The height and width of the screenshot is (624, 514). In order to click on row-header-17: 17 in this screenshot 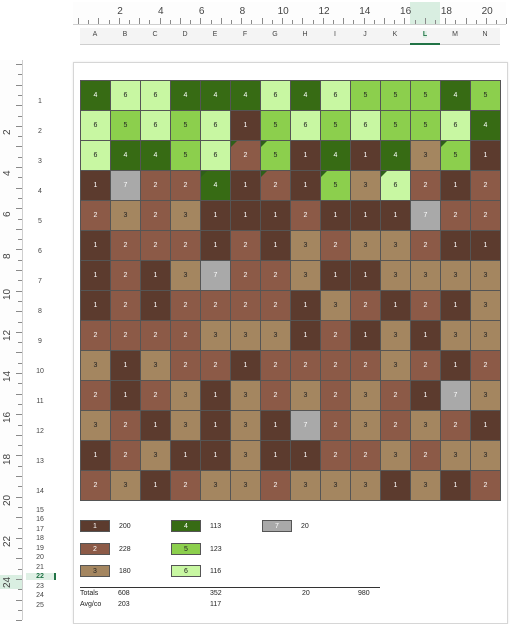, I will do `click(40, 529)`.